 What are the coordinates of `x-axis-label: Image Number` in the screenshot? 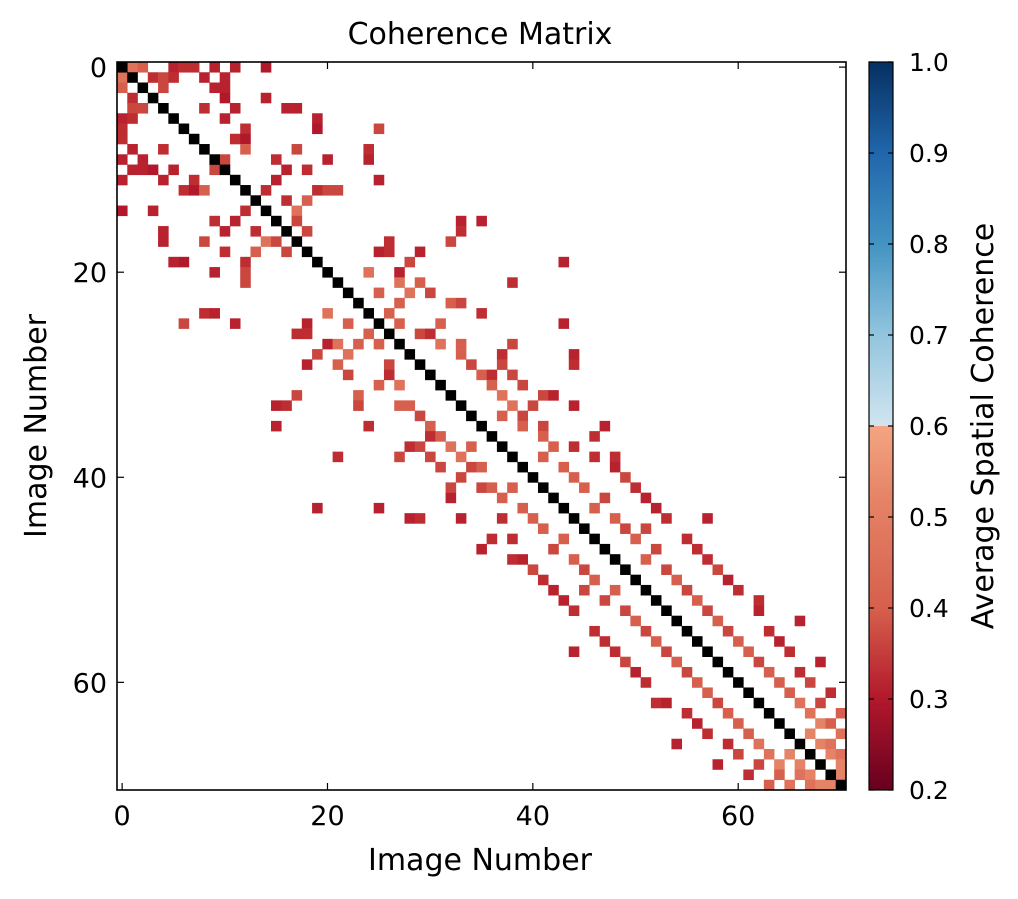 It's located at (480, 860).